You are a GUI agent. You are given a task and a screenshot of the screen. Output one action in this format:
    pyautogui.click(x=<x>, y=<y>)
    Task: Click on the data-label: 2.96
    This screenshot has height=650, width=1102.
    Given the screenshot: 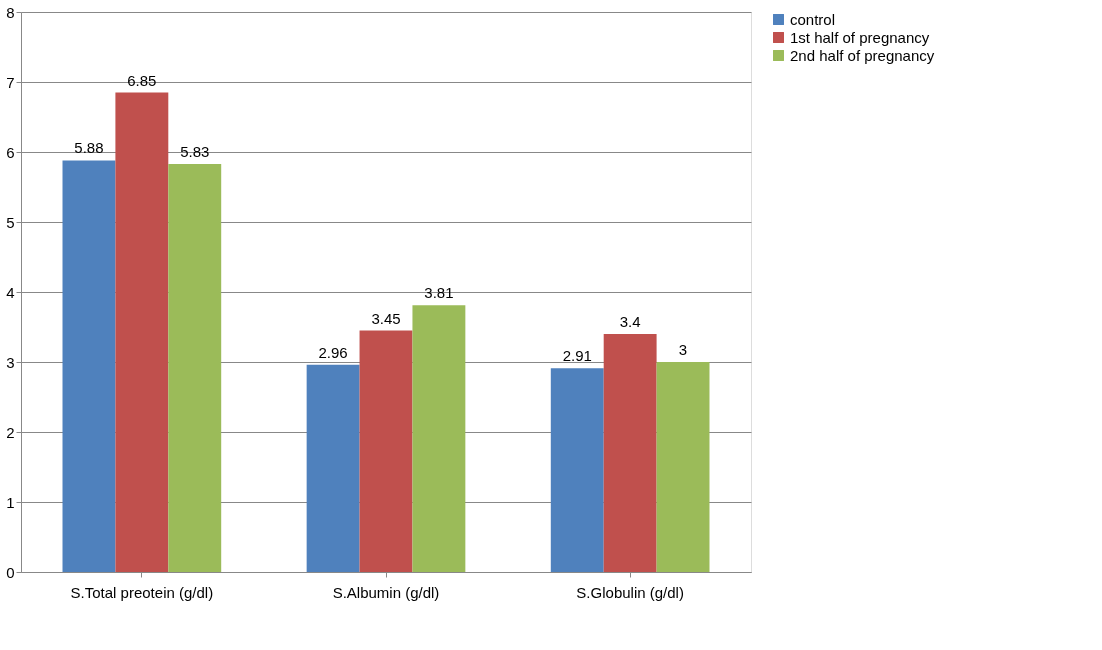 What is the action you would take?
    pyautogui.click(x=333, y=352)
    